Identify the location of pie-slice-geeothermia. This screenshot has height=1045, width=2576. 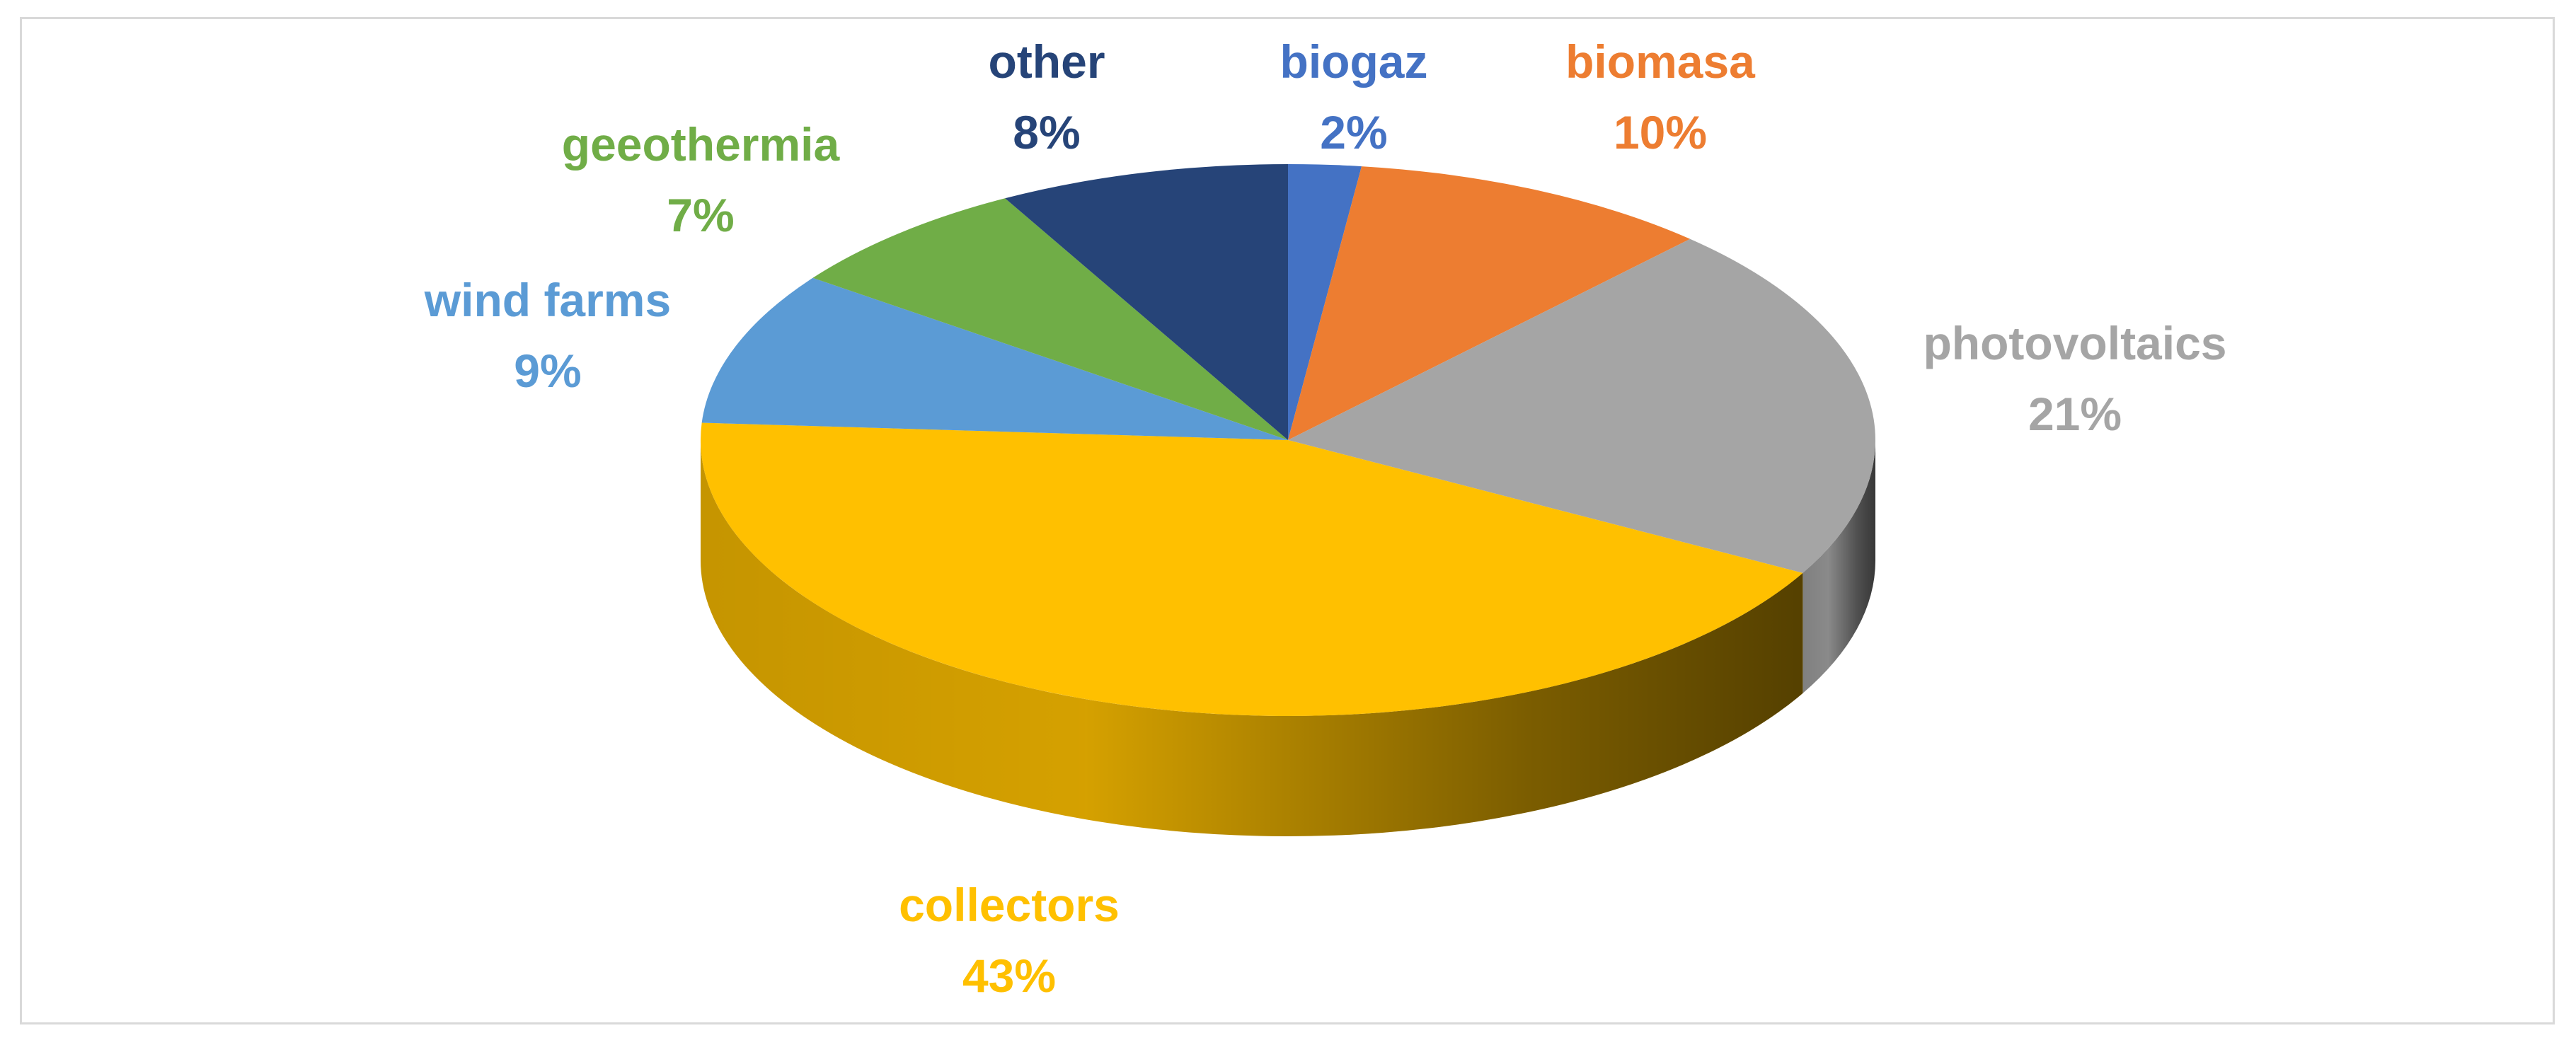
(1050, 319).